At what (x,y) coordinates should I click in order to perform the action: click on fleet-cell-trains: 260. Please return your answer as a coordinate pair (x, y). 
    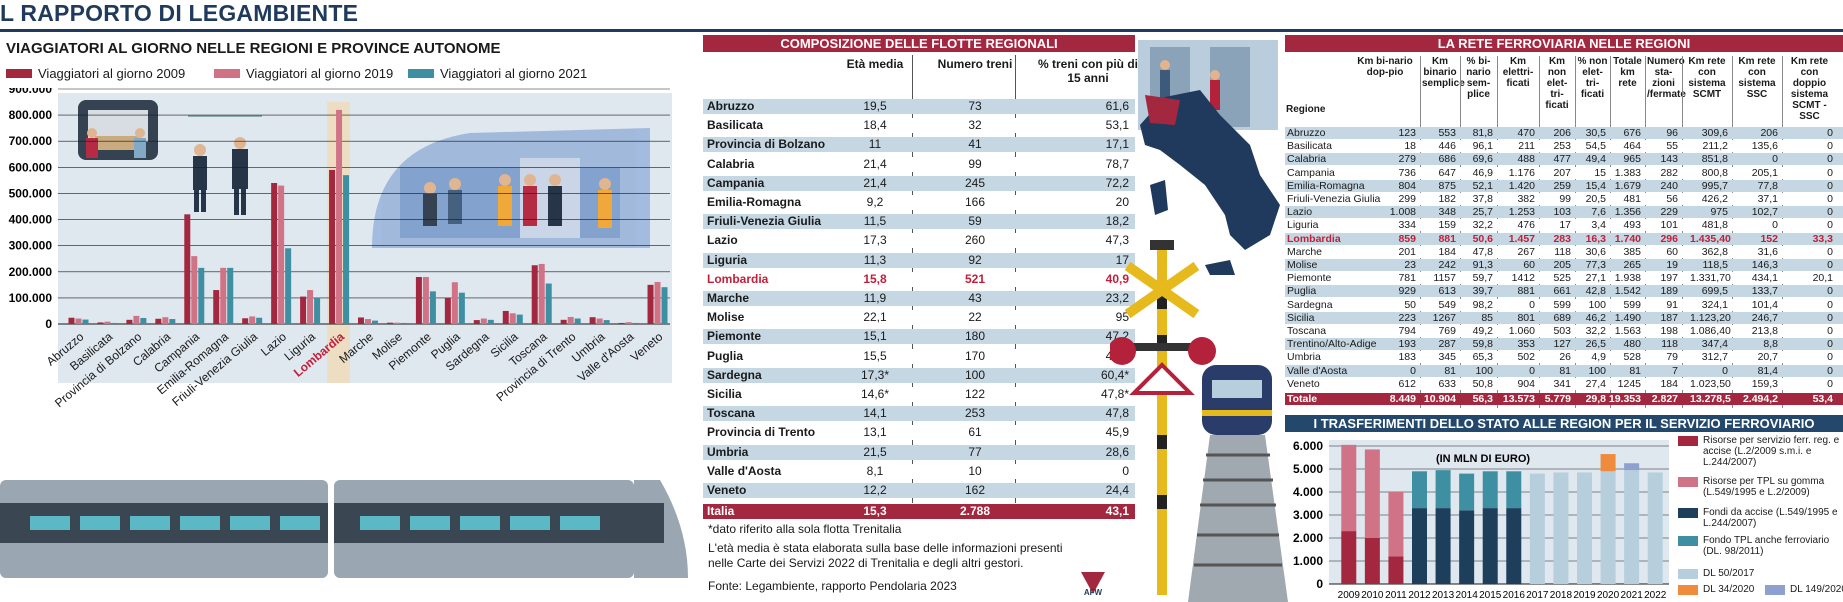
    Looking at the image, I should click on (975, 240).